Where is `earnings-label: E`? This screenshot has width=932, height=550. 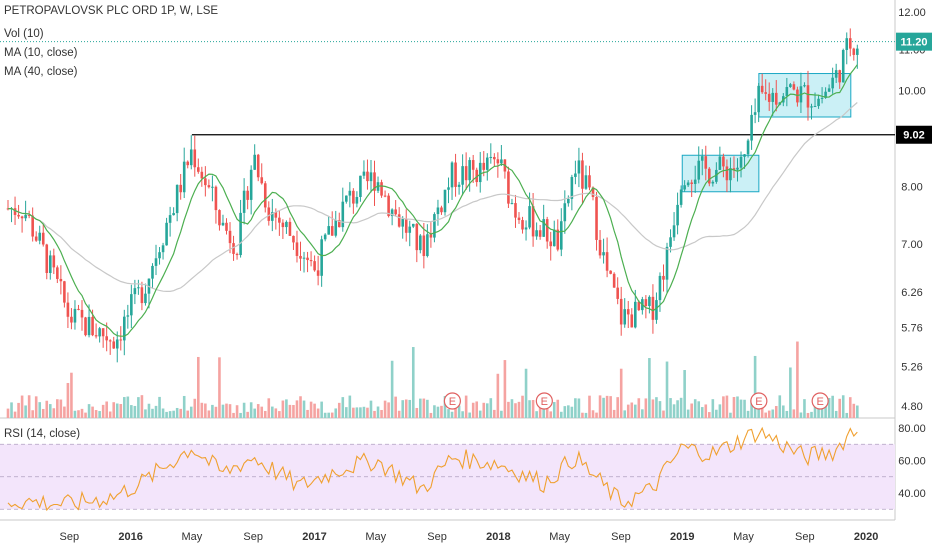
earnings-label: E is located at coordinates (452, 402).